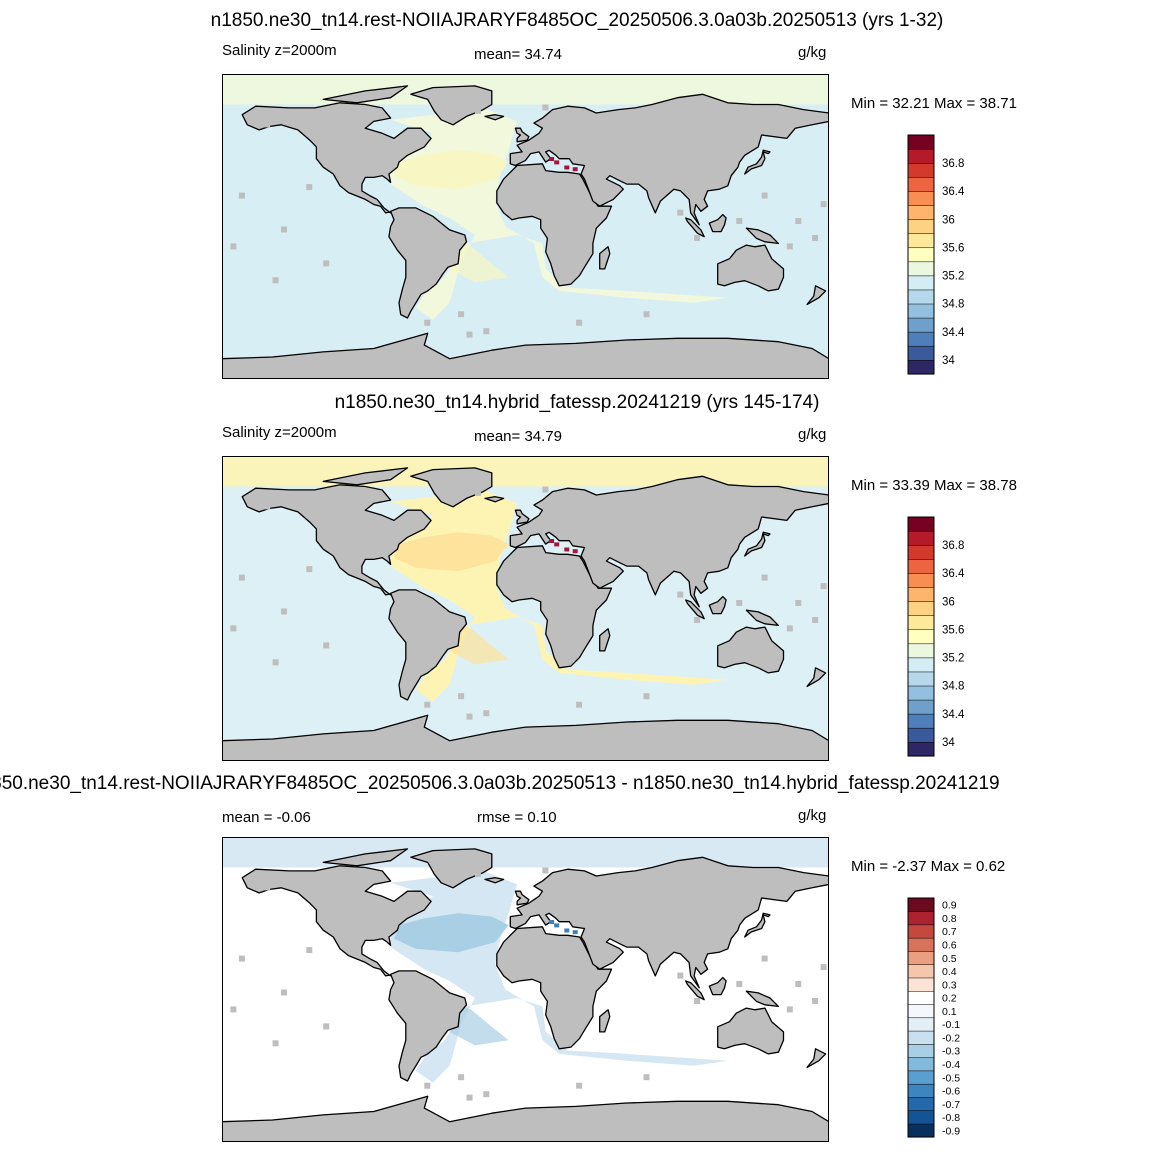  I want to click on land-antarctica, so click(525, 355).